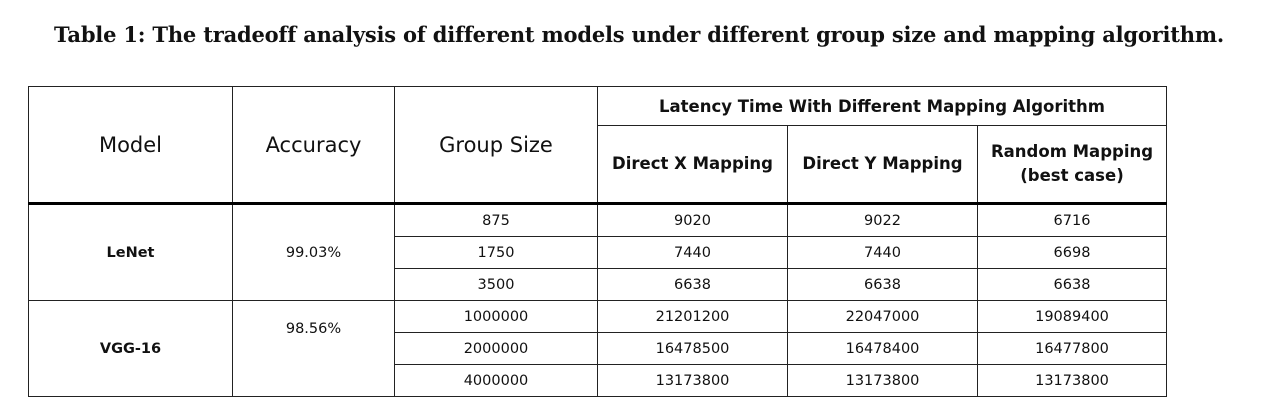 Image resolution: width=1266 pixels, height=409 pixels. Describe the element at coordinates (496, 348) in the screenshot. I see `group-size-cell: 2000000` at that location.